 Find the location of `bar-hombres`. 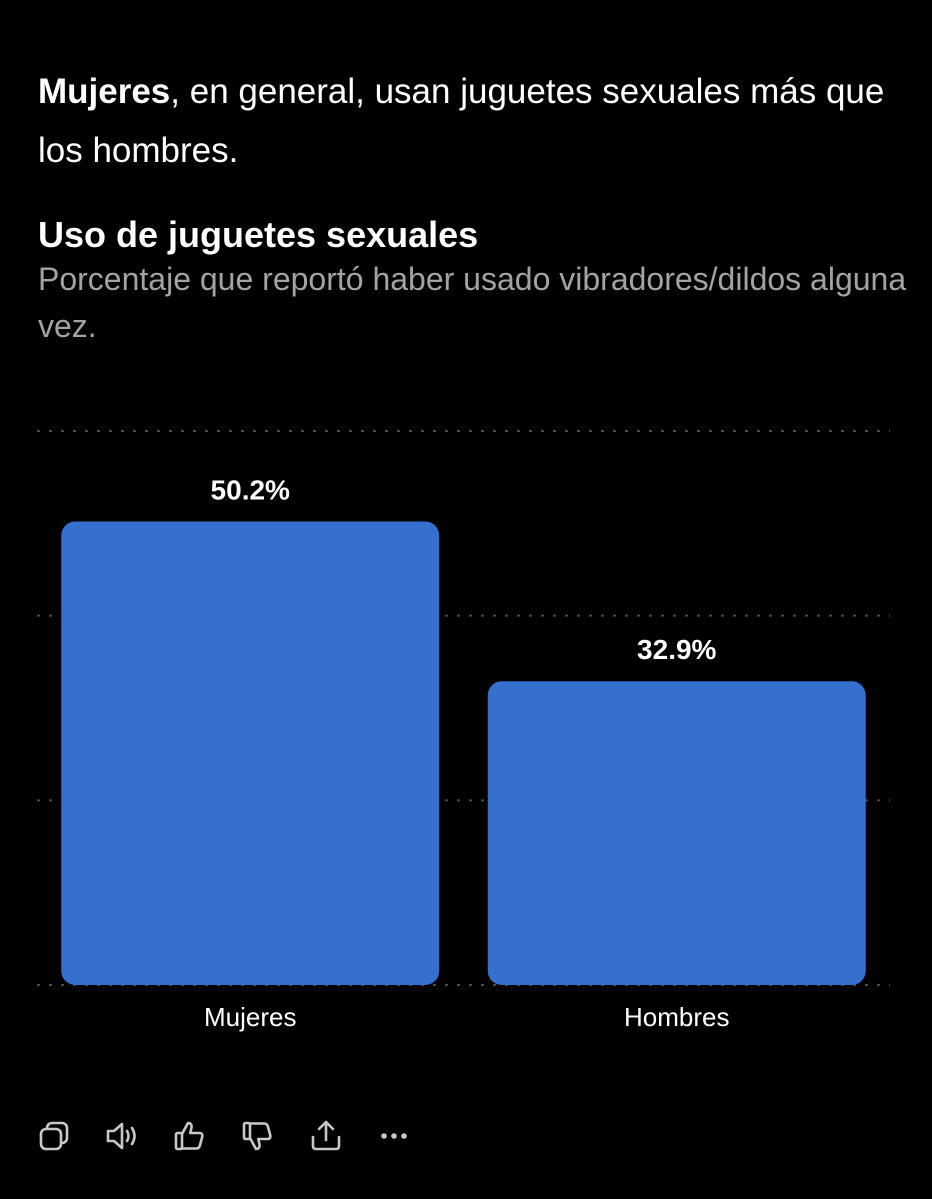

bar-hombres is located at coordinates (676, 833).